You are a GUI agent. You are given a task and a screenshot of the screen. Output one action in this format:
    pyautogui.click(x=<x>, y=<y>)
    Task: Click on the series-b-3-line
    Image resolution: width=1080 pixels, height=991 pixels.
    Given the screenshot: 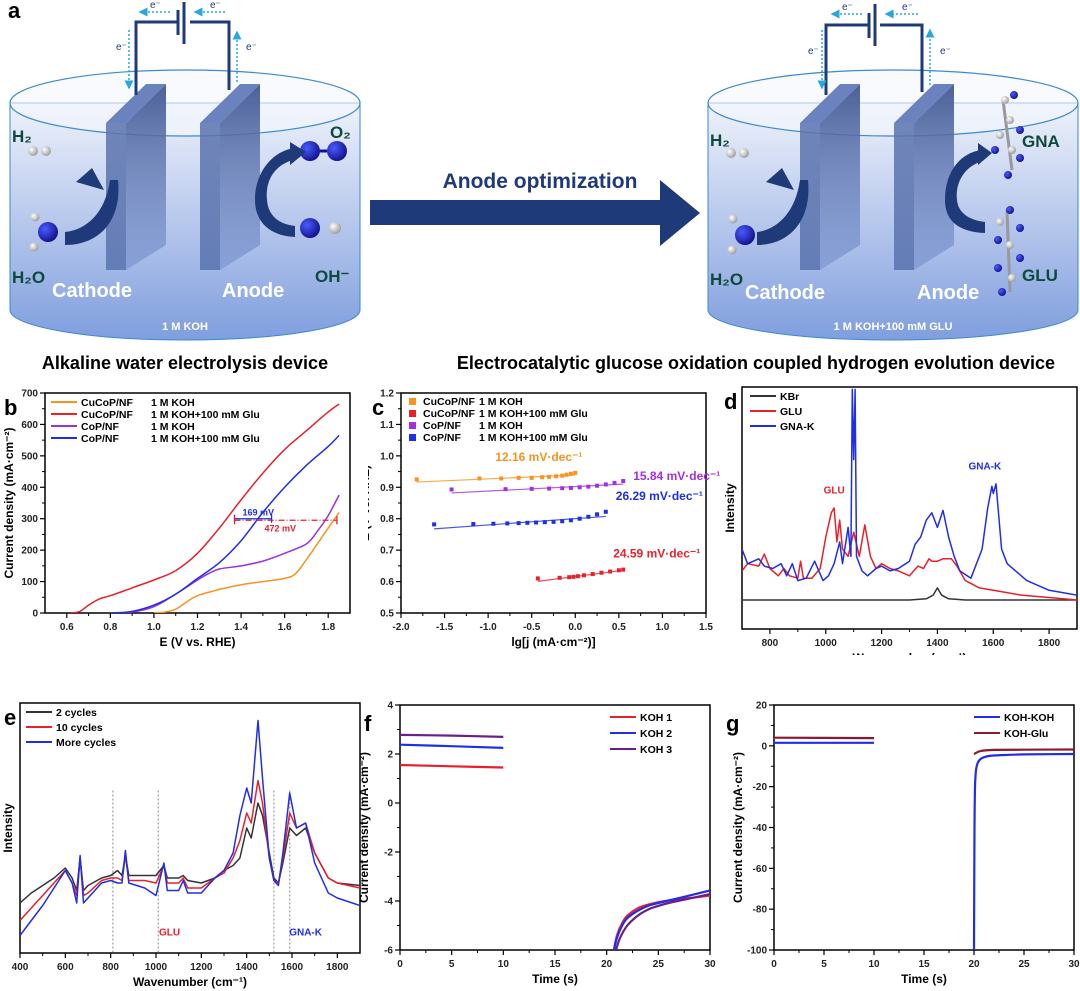 What is the action you would take?
    pyautogui.click(x=225, y=523)
    